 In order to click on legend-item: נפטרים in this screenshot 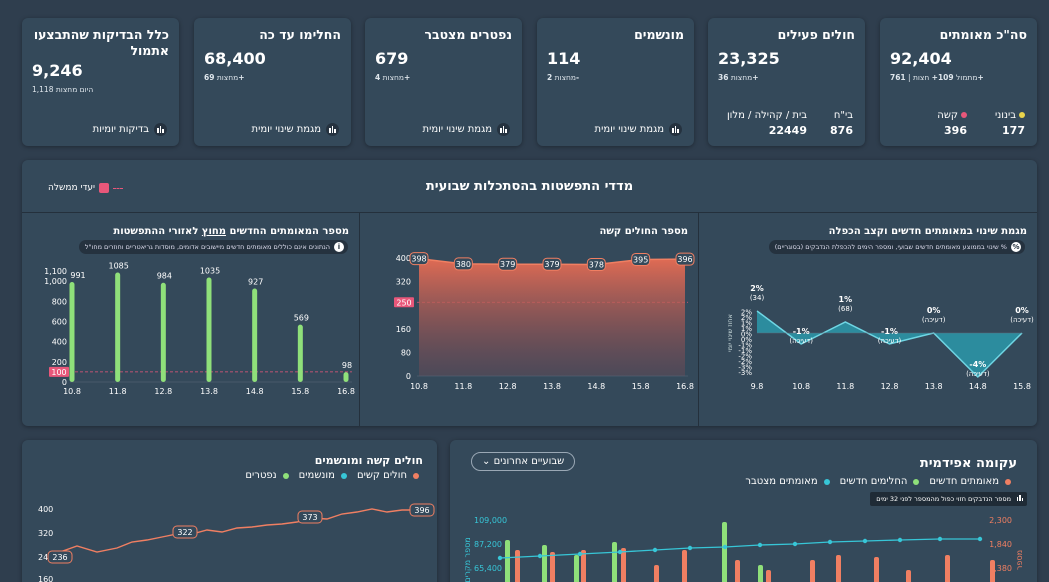, I will do `click(267, 475)`.